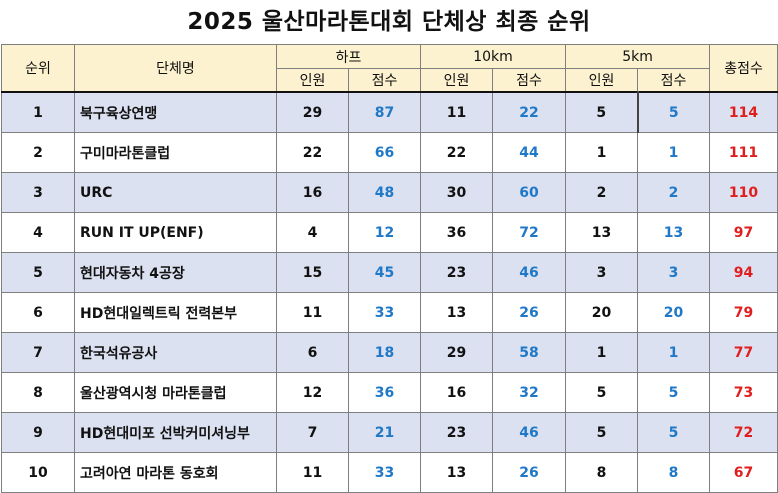  I want to click on cell-10km-count: 30, so click(457, 192).